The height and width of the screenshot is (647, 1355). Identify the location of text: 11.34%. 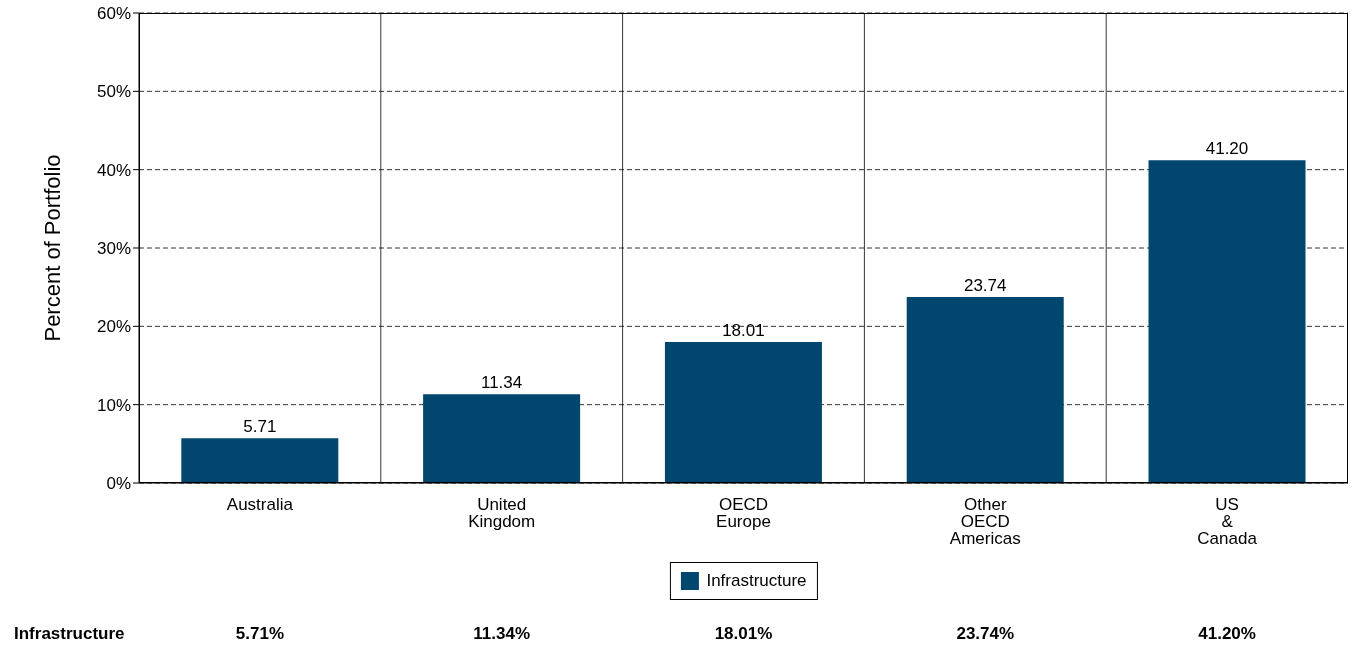
(502, 634).